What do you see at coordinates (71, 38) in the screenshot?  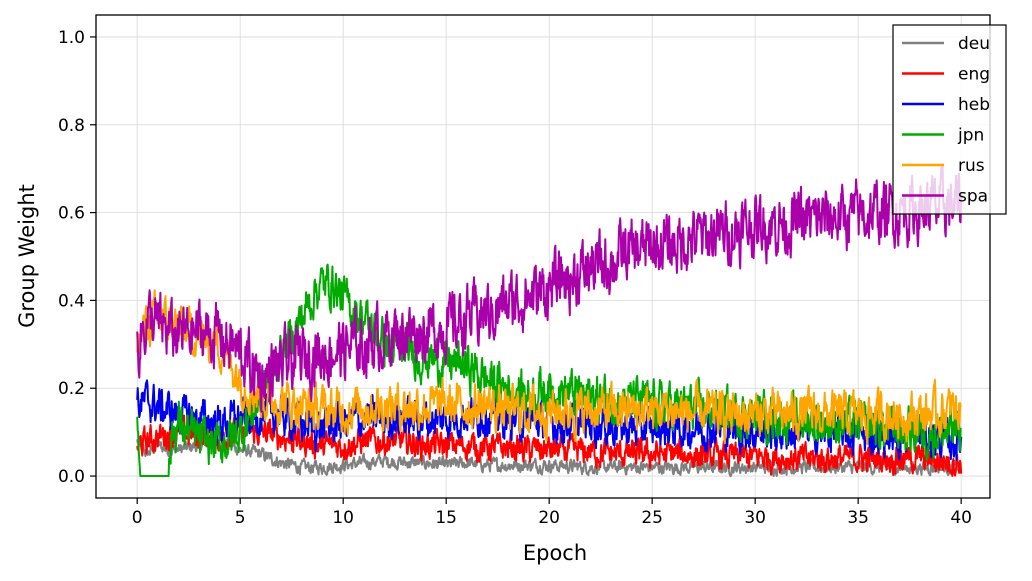 I see `y-tick-label: 1.0` at bounding box center [71, 38].